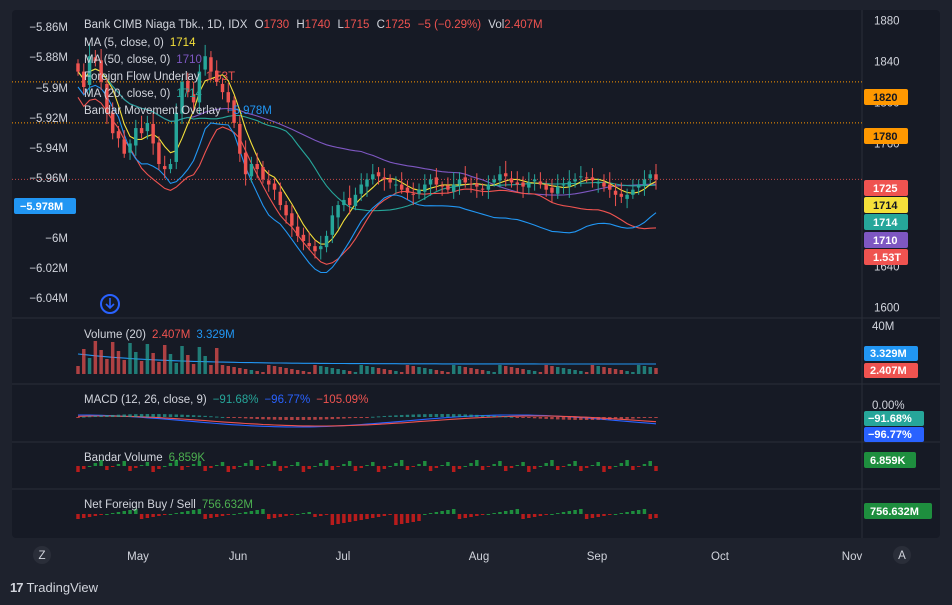 The image size is (952, 605). What do you see at coordinates (367, 417) in the screenshot?
I see `macd-pane` at bounding box center [367, 417].